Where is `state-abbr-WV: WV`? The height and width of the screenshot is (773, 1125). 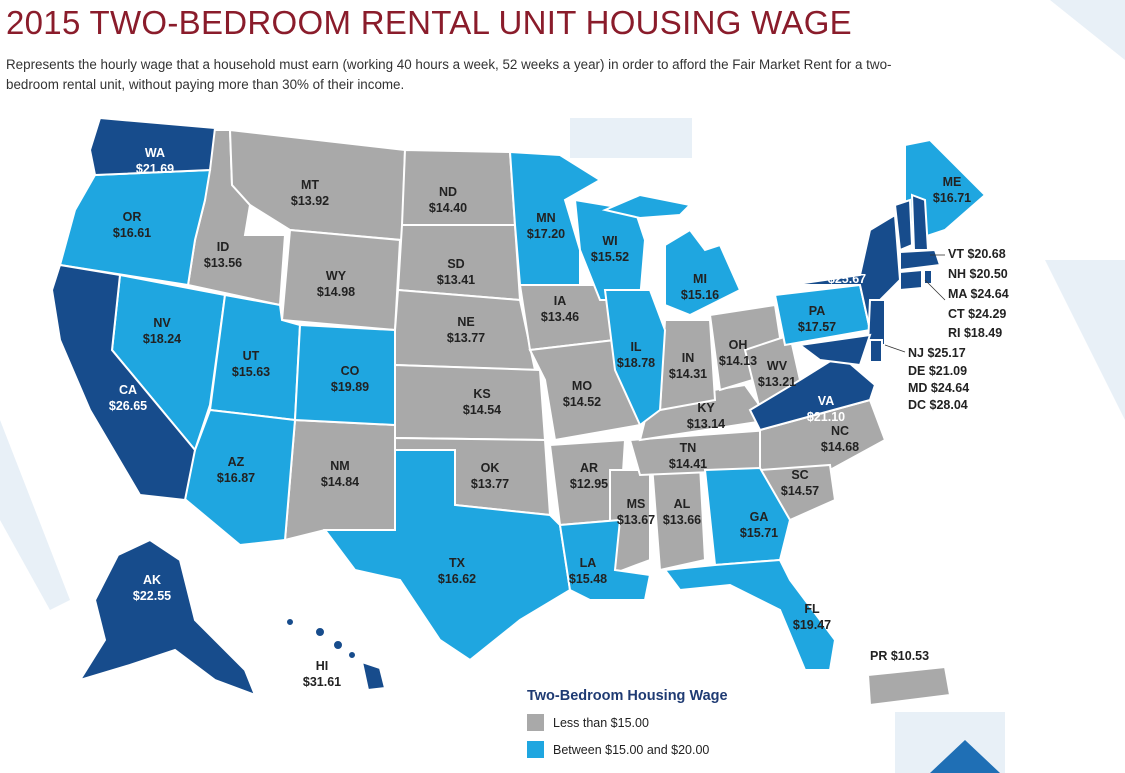 state-abbr-WV: WV is located at coordinates (777, 366).